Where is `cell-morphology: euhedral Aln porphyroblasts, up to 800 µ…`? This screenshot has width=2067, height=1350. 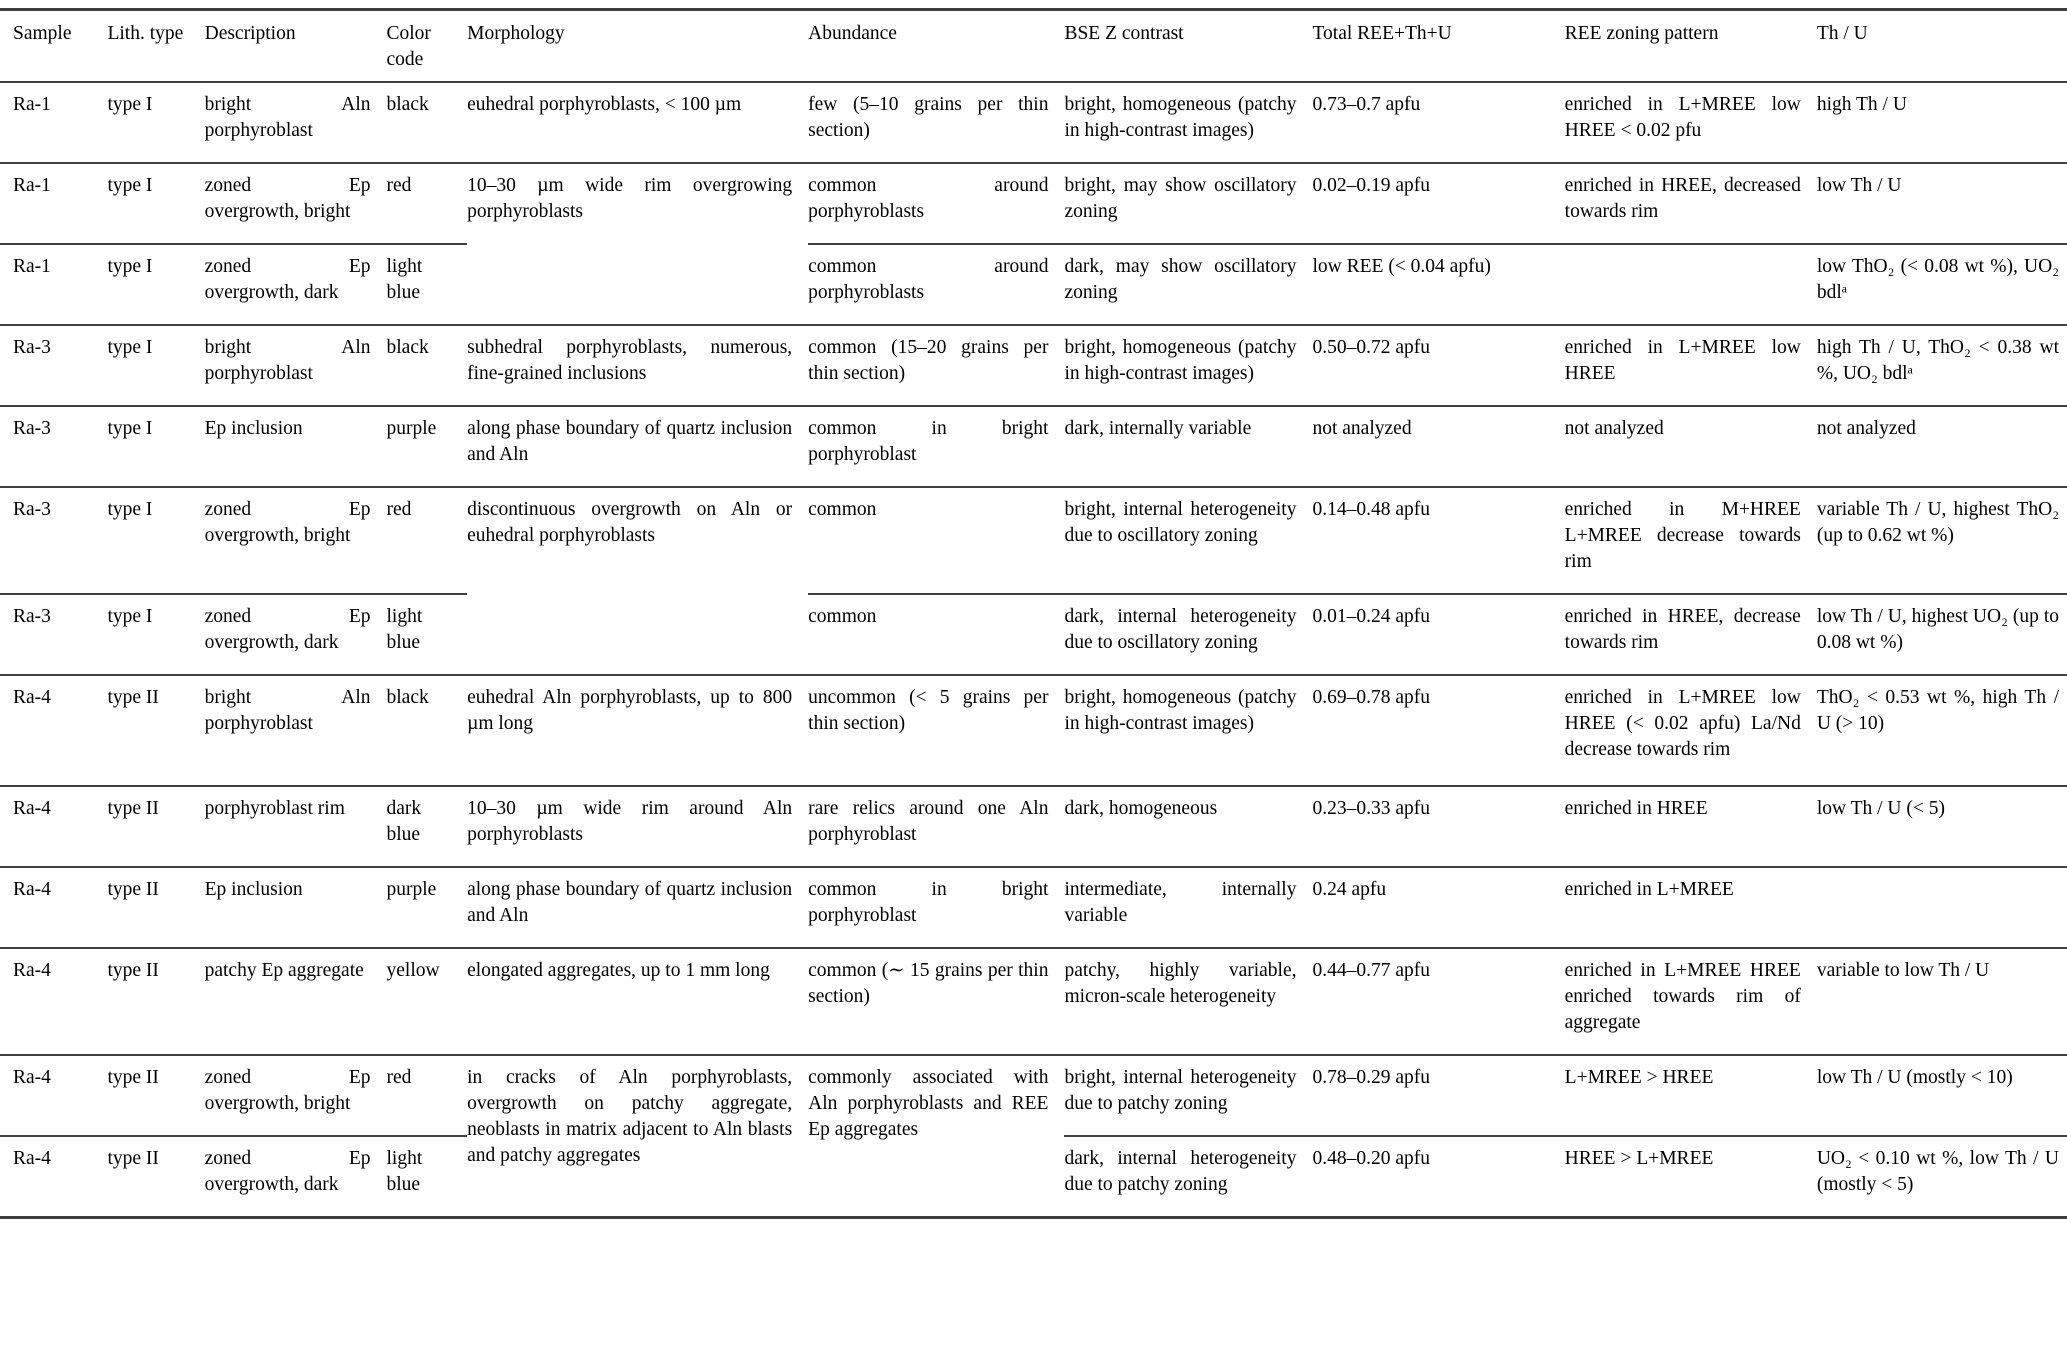 cell-morphology: euhedral Aln porphyroblasts, up to 800 µ… is located at coordinates (638, 731).